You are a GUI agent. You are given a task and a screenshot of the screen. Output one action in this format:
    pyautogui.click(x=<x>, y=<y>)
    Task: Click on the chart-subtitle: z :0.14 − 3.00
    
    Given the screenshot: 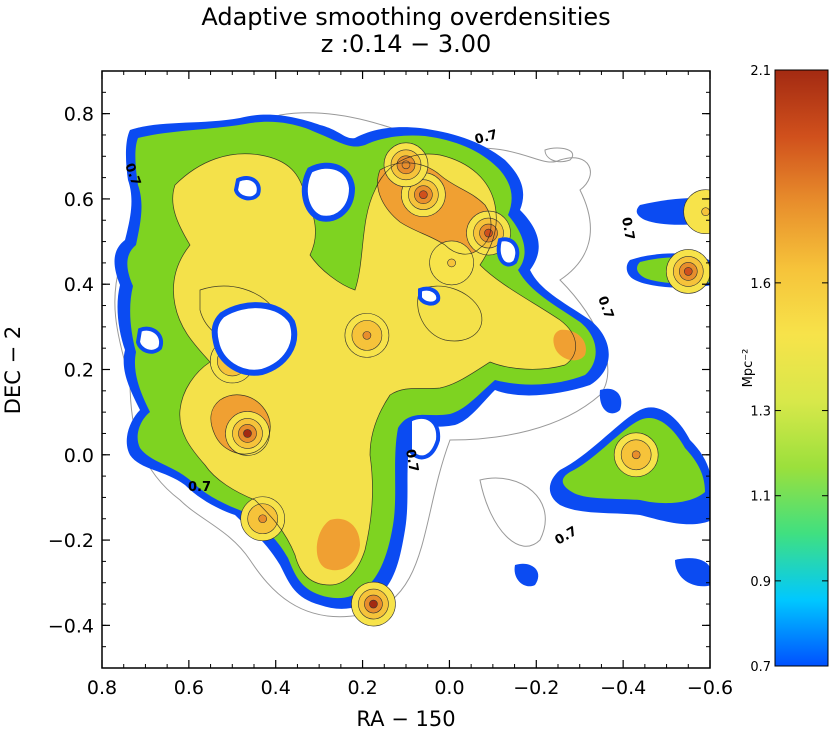 What is the action you would take?
    pyautogui.click(x=406, y=44)
    